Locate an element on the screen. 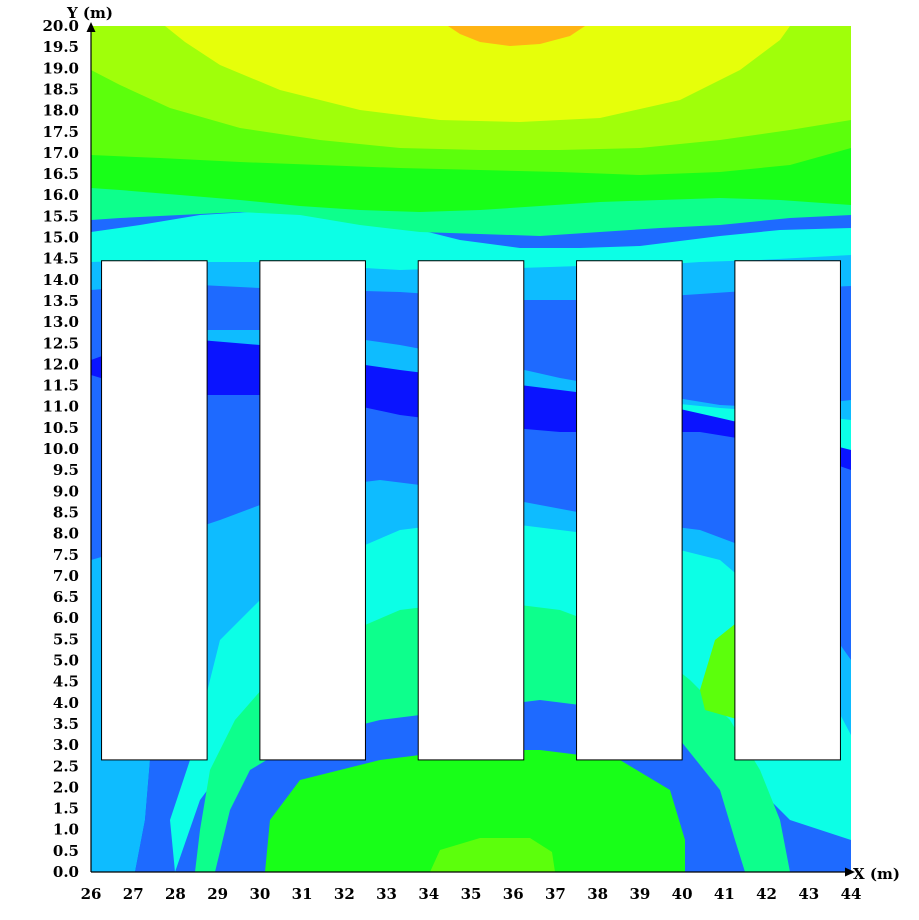  x-axis-label: X (m) is located at coordinates (876, 874).